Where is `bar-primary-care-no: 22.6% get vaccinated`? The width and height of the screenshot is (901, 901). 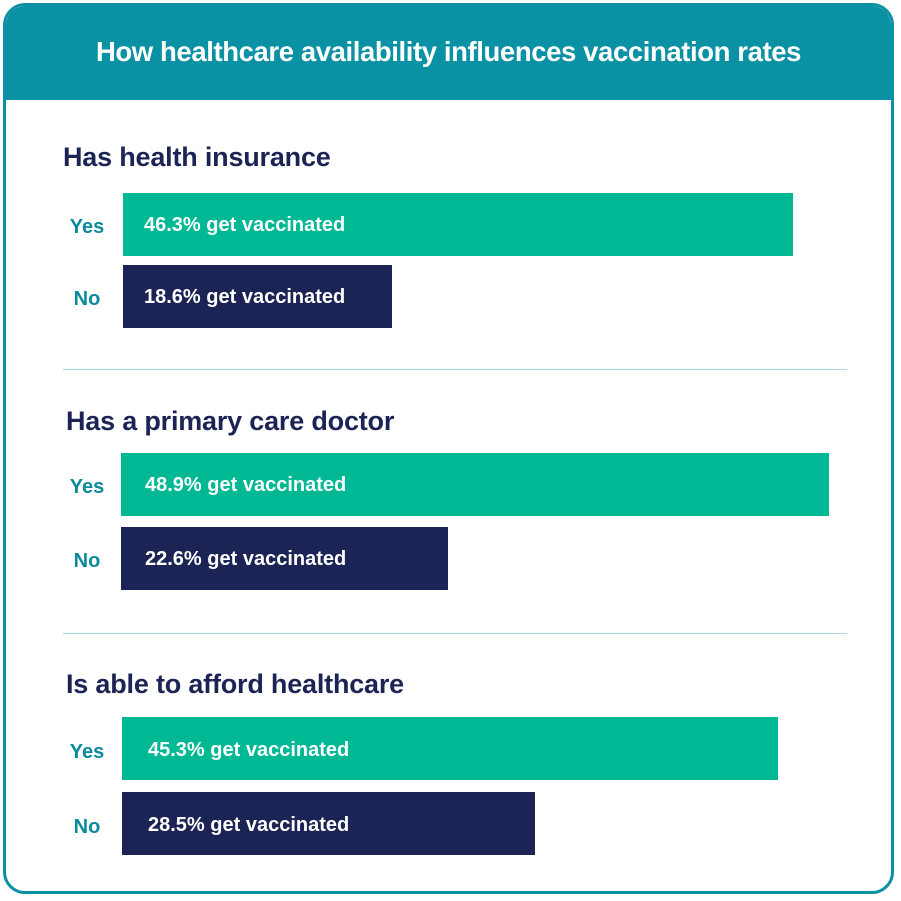 bar-primary-care-no: 22.6% get vaccinated is located at coordinates (284, 558).